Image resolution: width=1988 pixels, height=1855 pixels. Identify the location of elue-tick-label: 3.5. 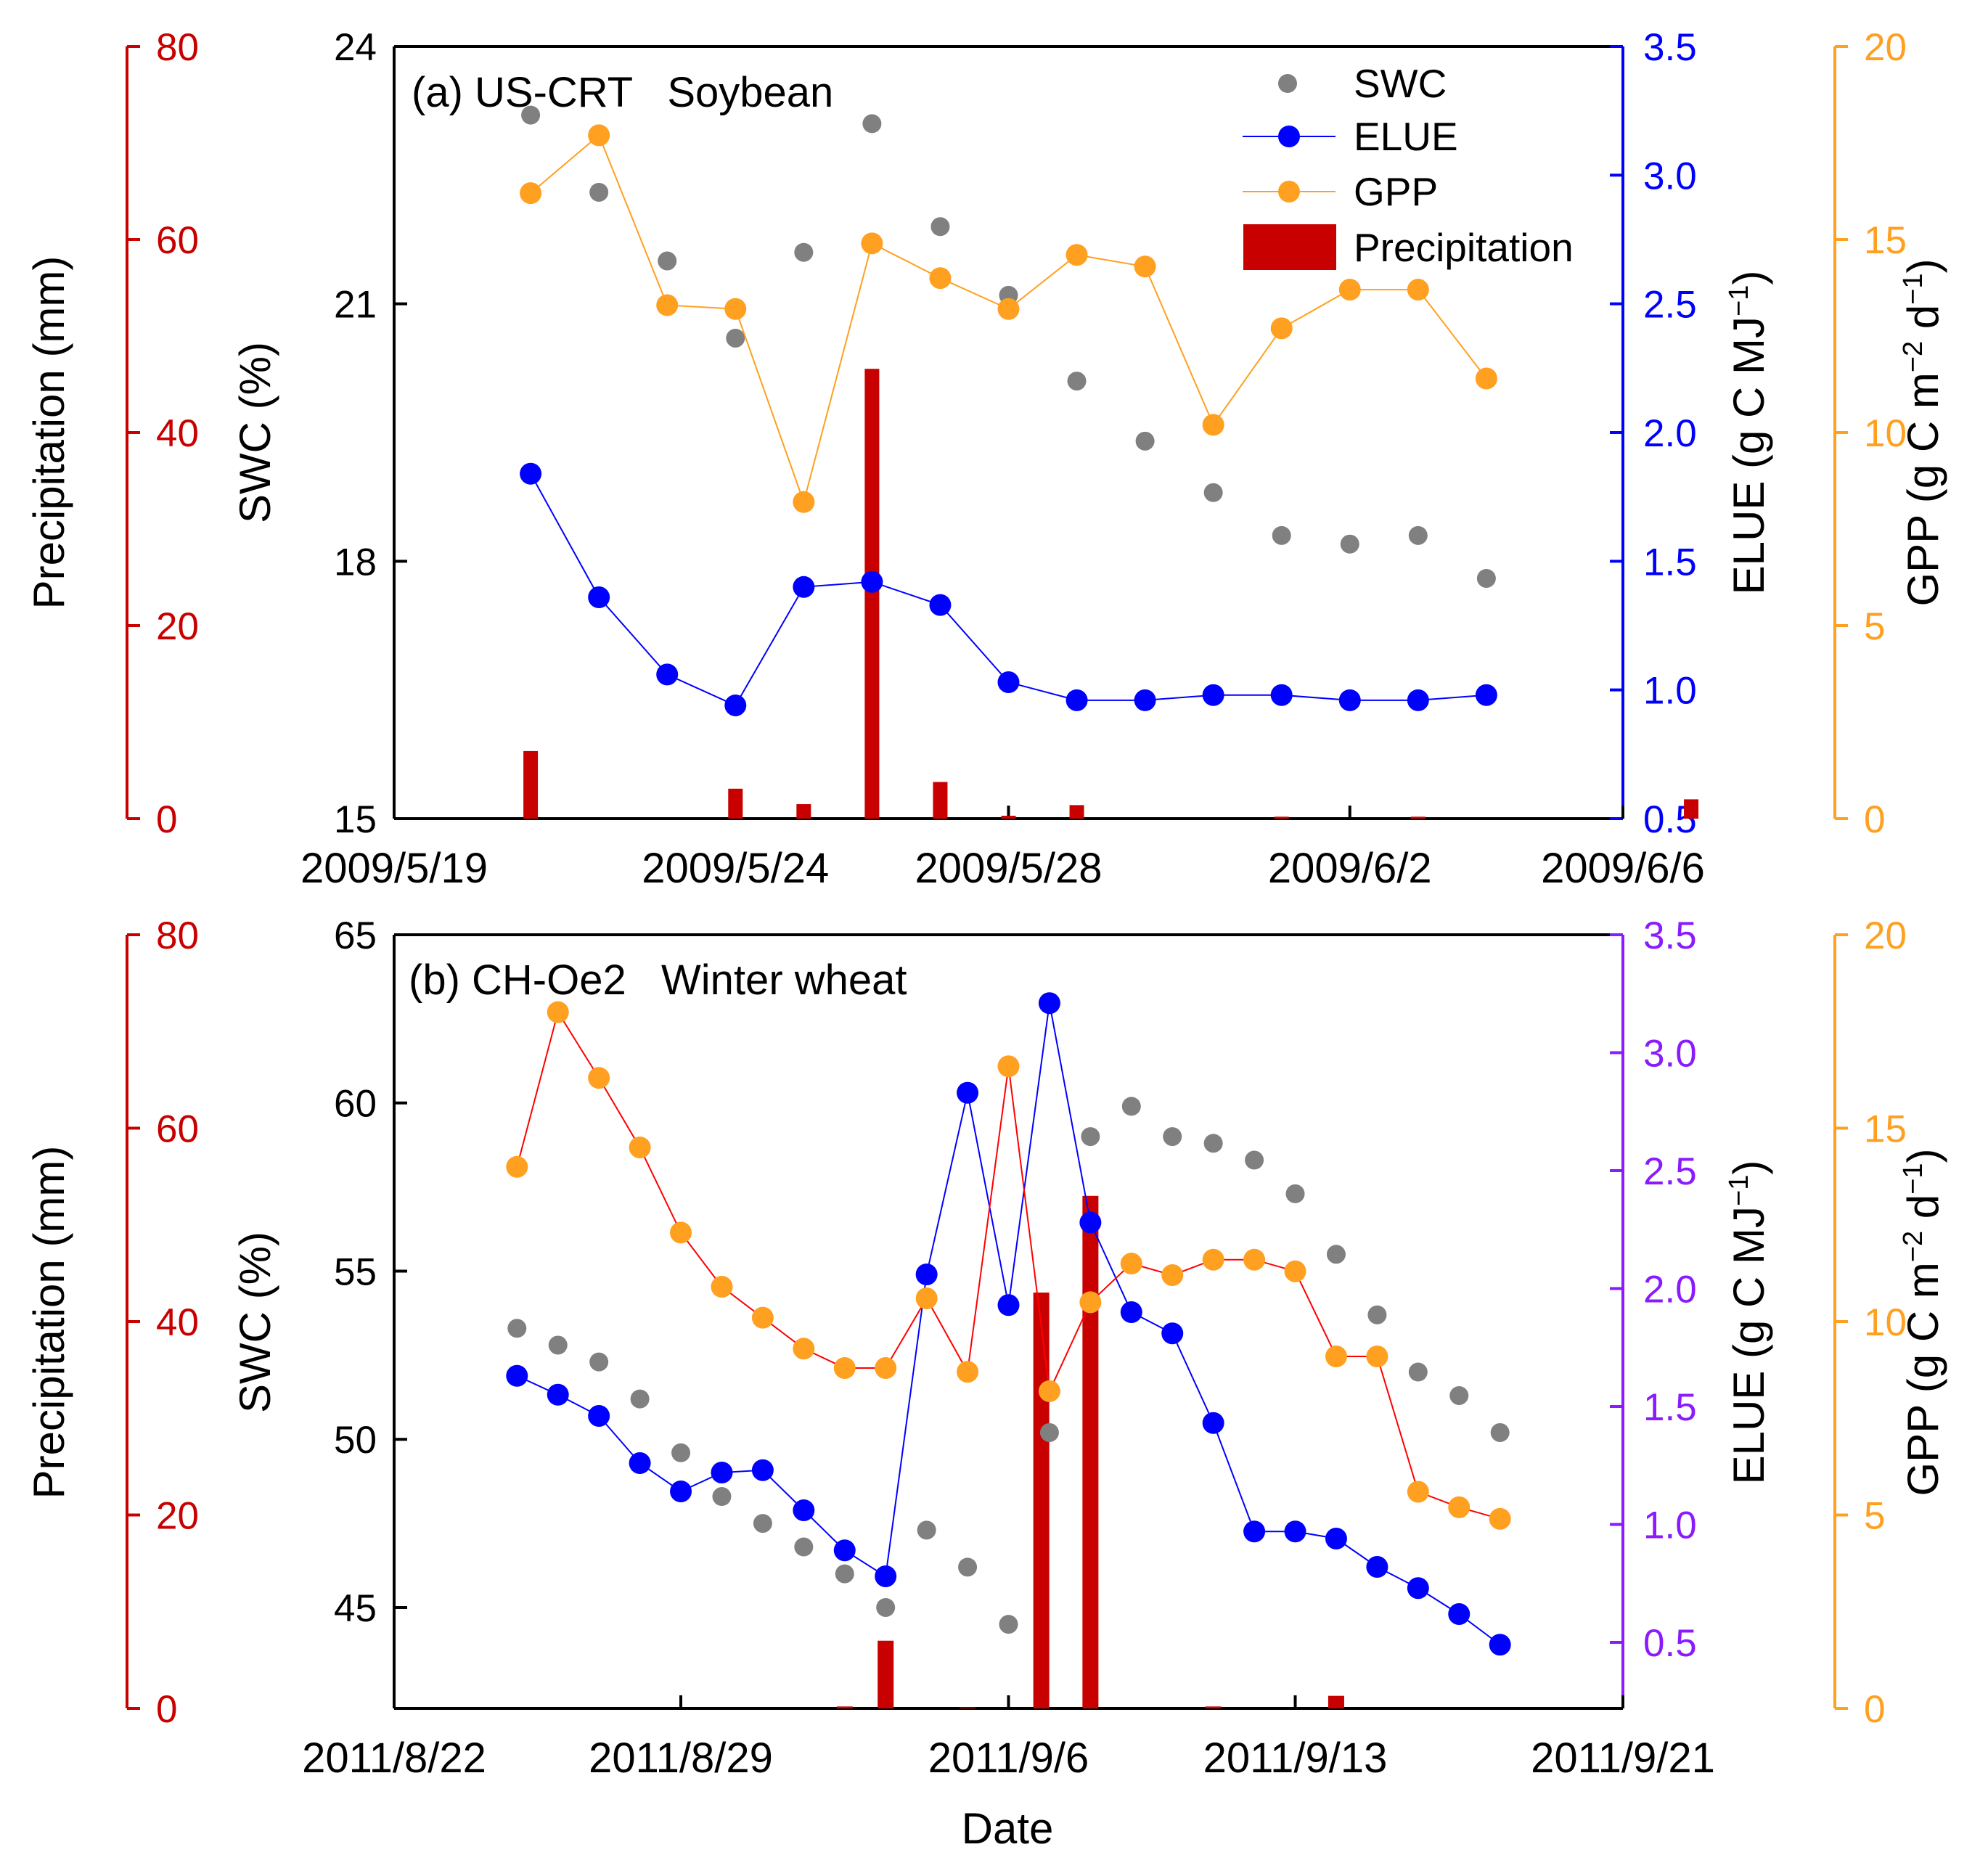
(1670, 935).